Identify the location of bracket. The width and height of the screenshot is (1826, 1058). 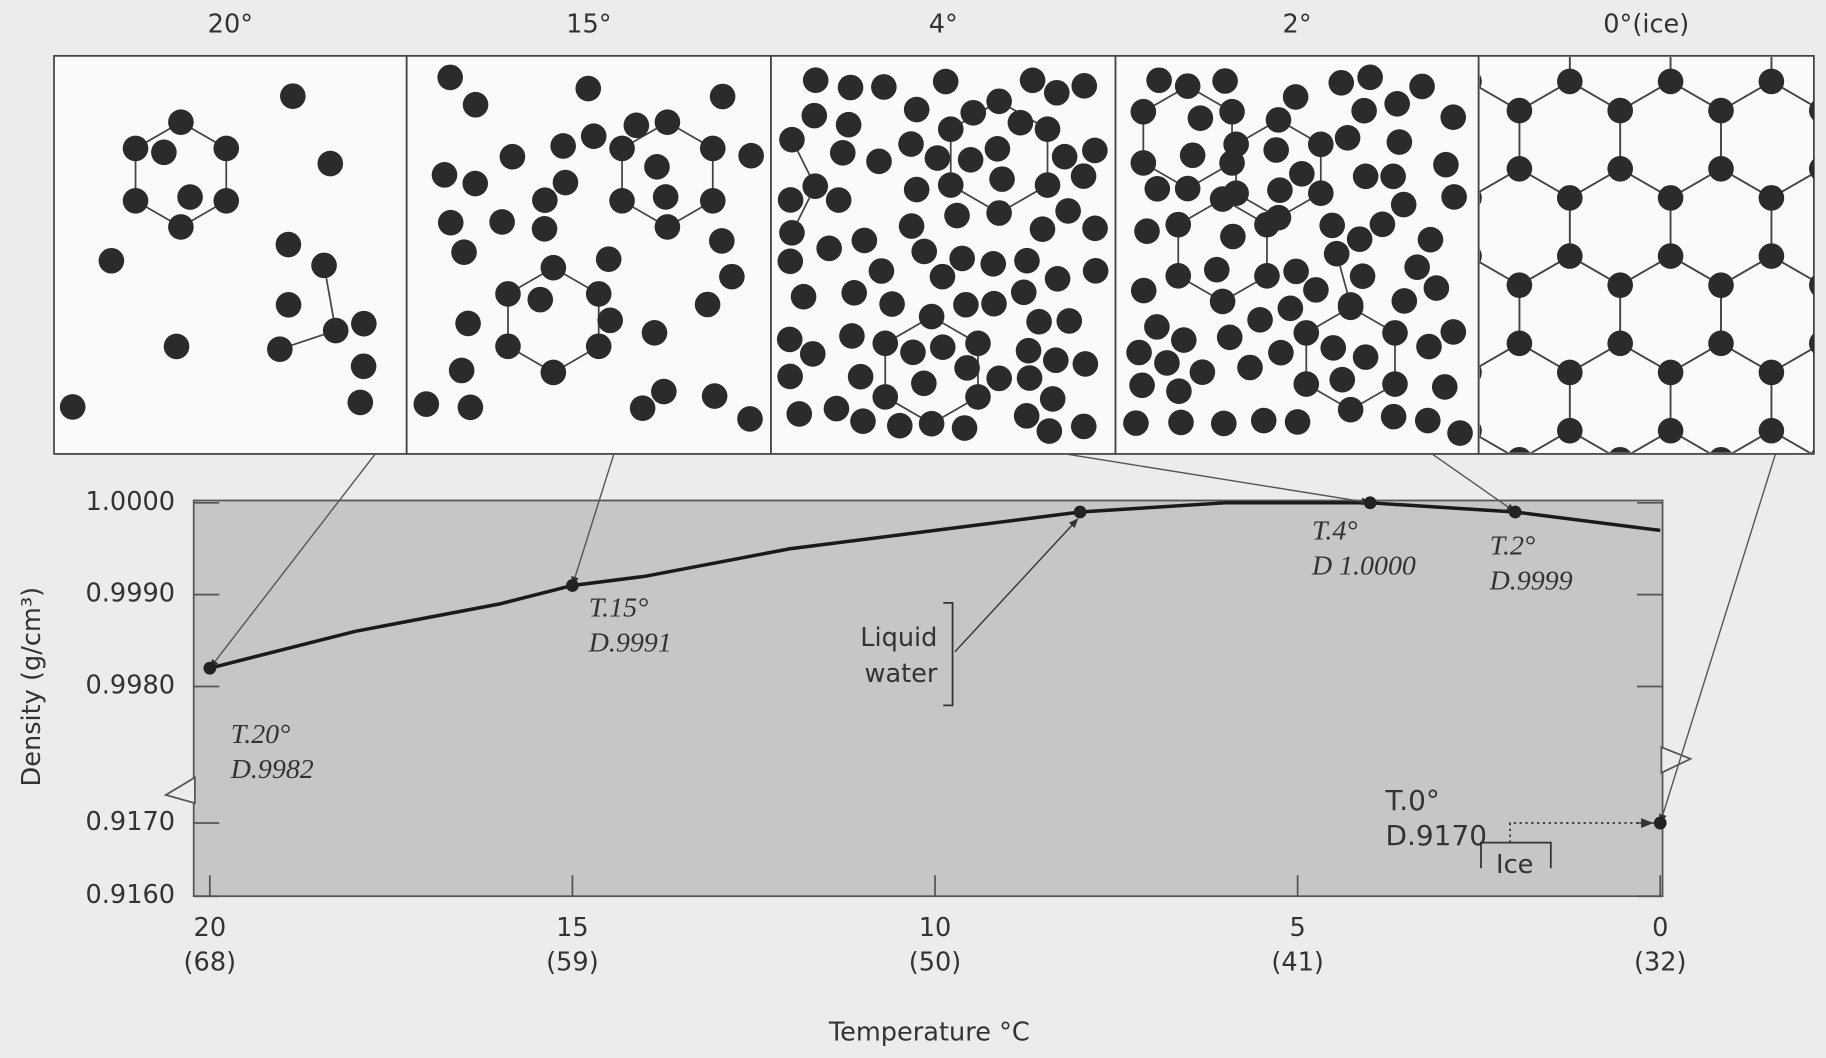
(1516, 855).